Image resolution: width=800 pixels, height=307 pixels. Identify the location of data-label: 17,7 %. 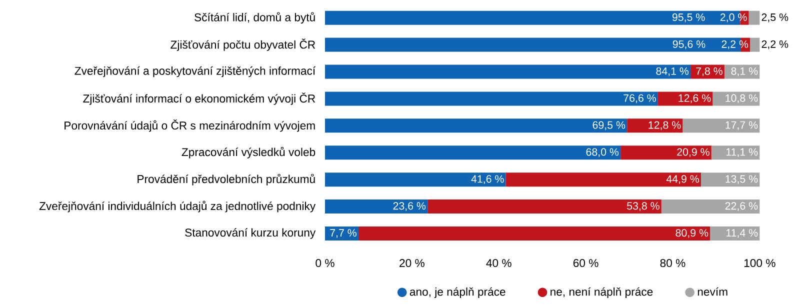
(742, 125).